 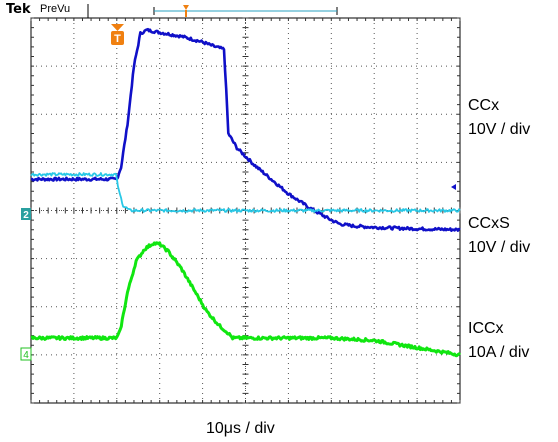 I want to click on iccx-name-label: ICCx, so click(x=486, y=328).